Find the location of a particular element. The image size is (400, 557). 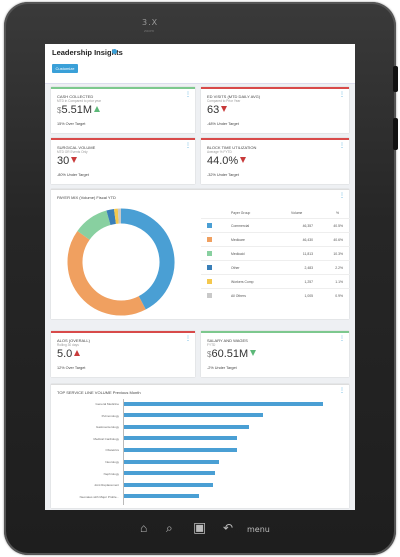

table-row: Commercial 46,357 40.5% is located at coordinates (276, 225).